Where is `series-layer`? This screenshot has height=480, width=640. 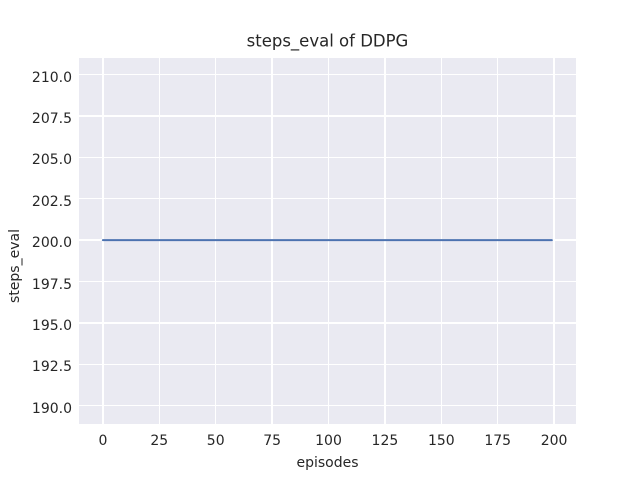
series-layer is located at coordinates (327, 240).